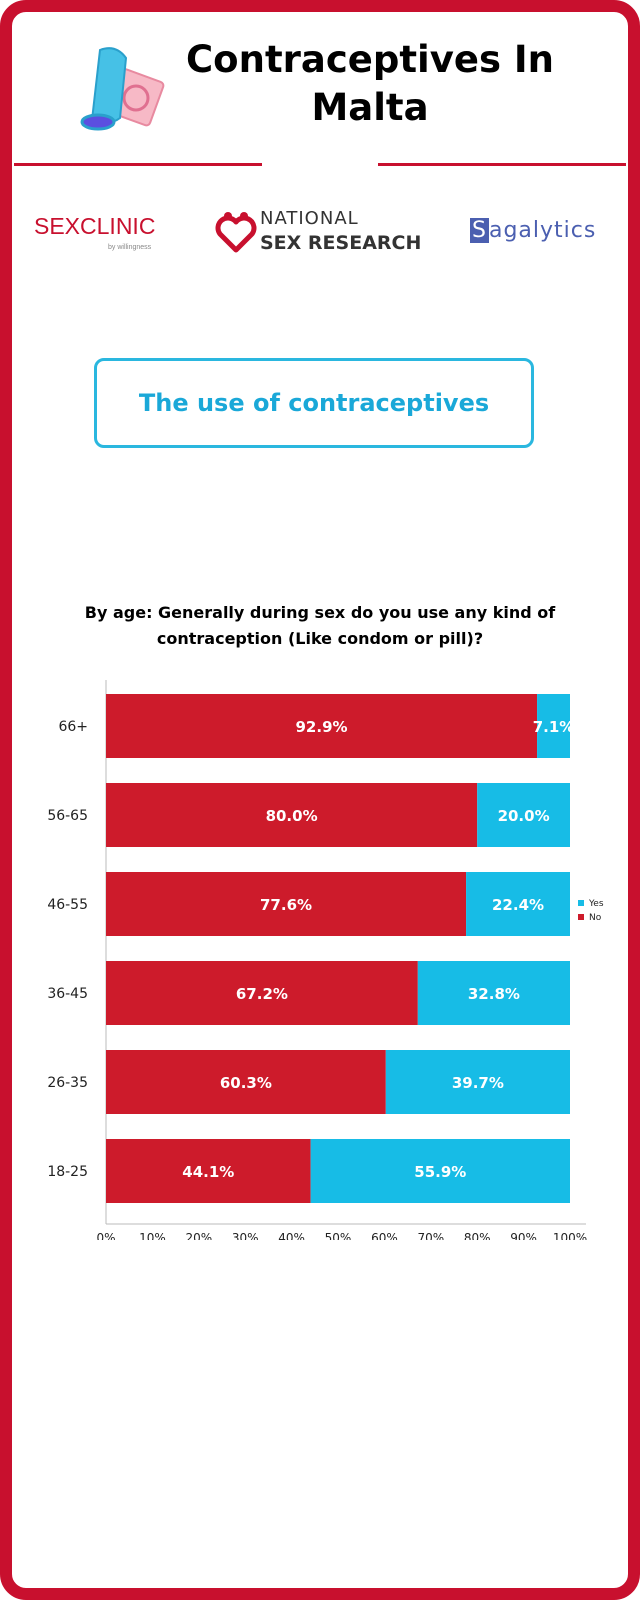  I want to click on divider-left, so click(138, 164).